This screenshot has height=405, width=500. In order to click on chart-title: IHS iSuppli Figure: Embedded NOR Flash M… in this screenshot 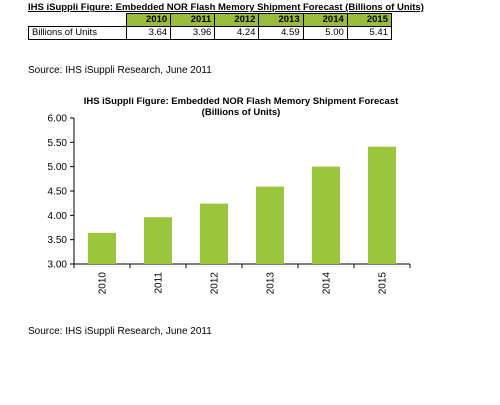, I will do `click(241, 101)`.